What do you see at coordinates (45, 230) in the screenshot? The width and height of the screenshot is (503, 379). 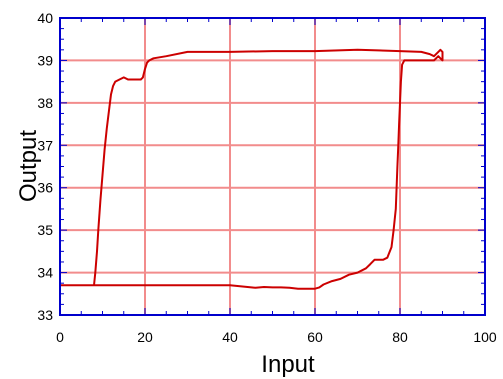 I see `y-tick-label: 35` at bounding box center [45, 230].